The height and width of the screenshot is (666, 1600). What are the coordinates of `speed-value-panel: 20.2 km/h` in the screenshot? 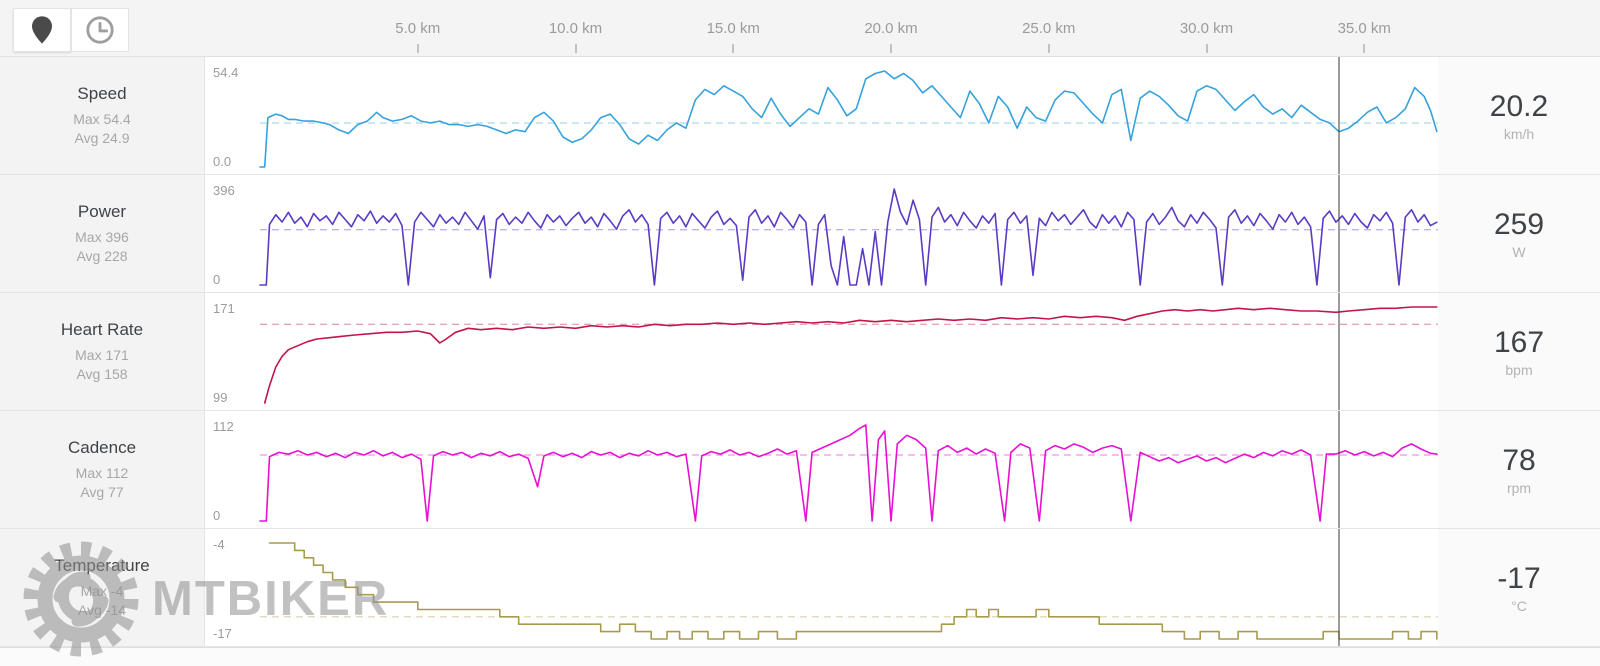 It's located at (1519, 115).